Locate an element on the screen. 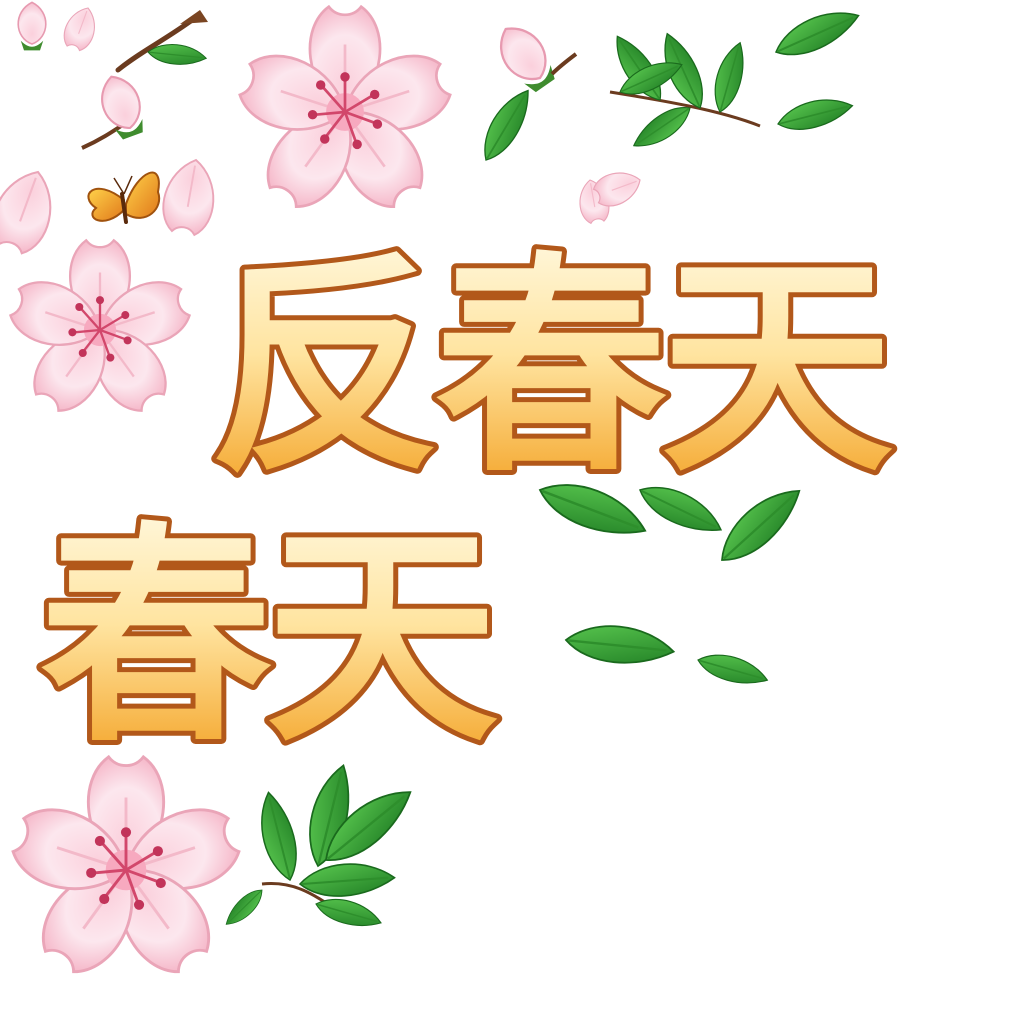 Image resolution: width=1024 pixels, height=1024 pixels. title-text-line-2: 春天 is located at coordinates (269, 638).